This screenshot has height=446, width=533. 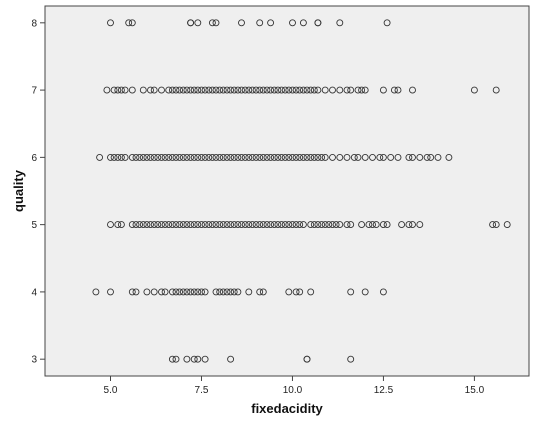 What do you see at coordinates (202, 390) in the screenshot?
I see `x-tick-label: 7.5` at bounding box center [202, 390].